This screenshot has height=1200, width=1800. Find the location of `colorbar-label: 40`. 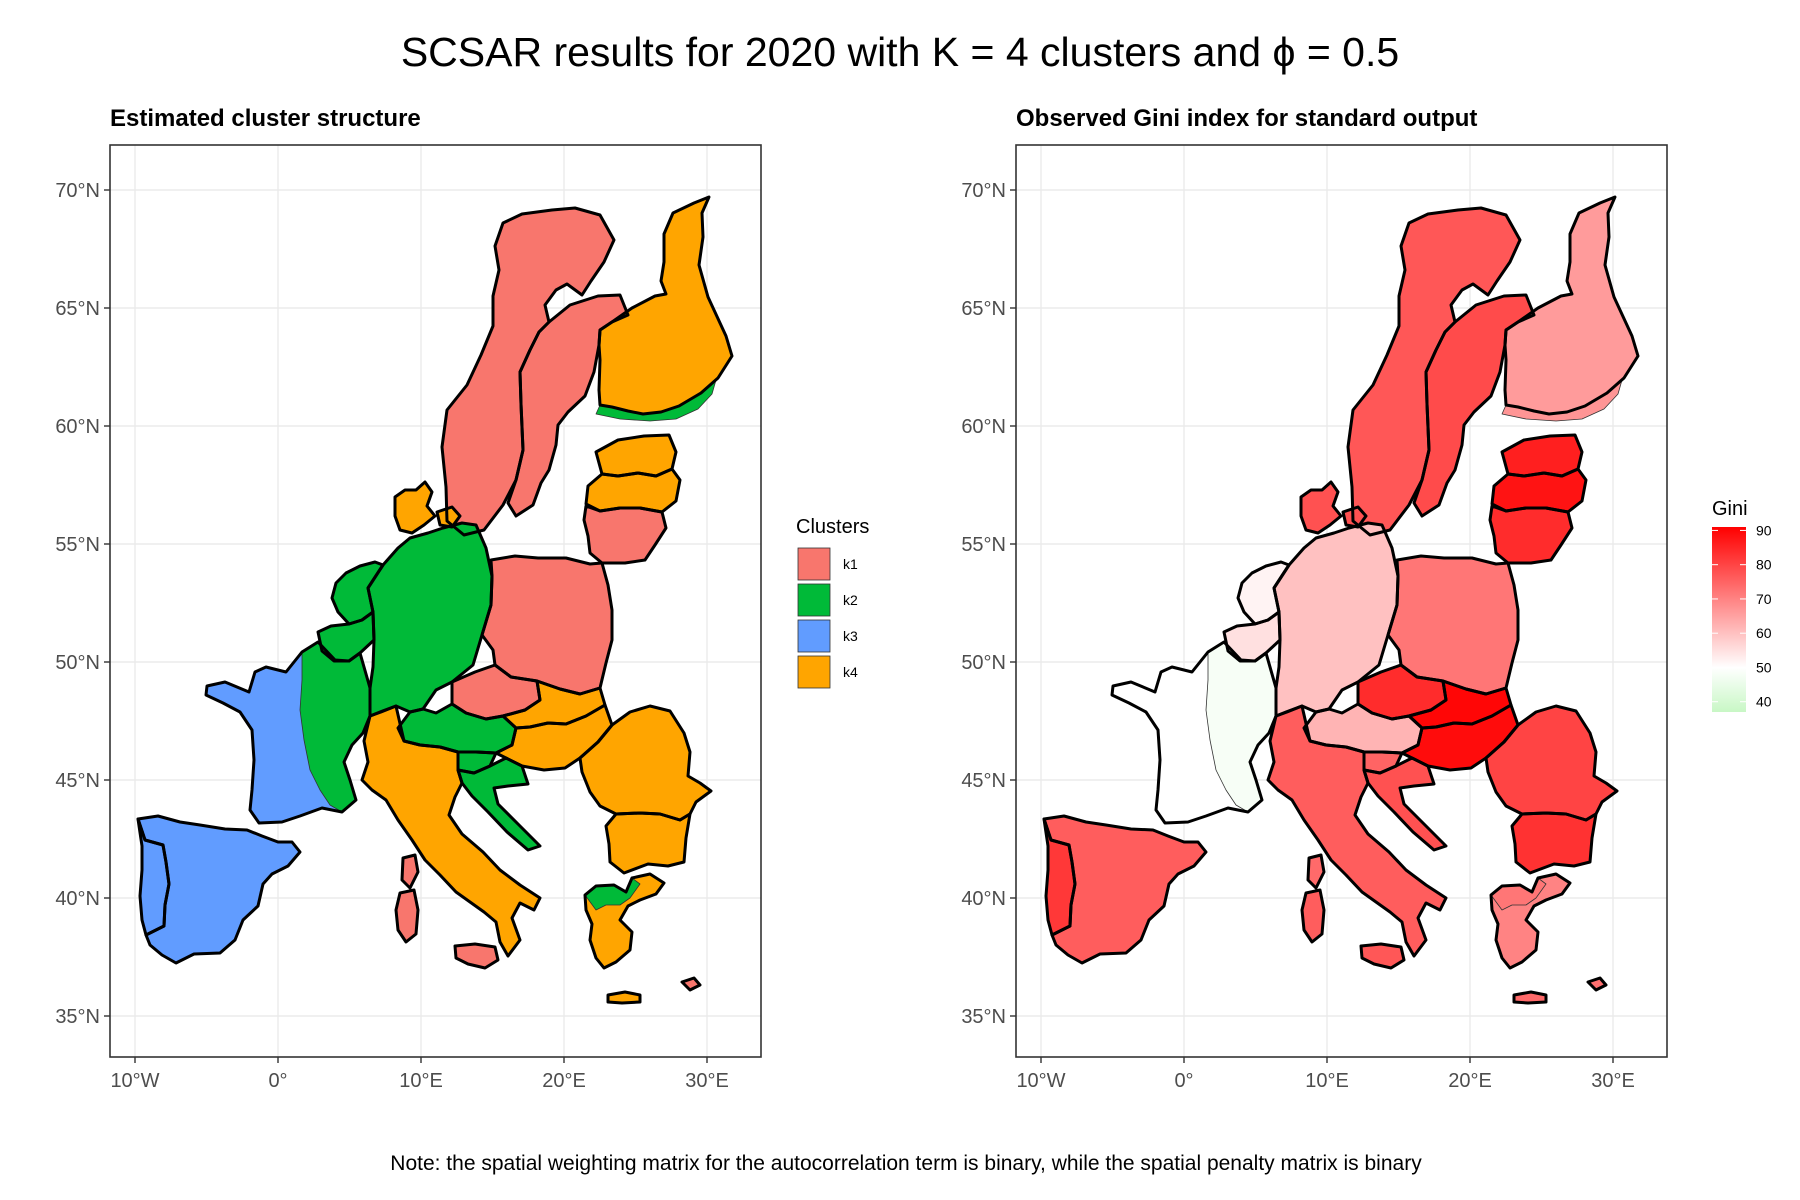

colorbar-label: 40 is located at coordinates (1764, 702).